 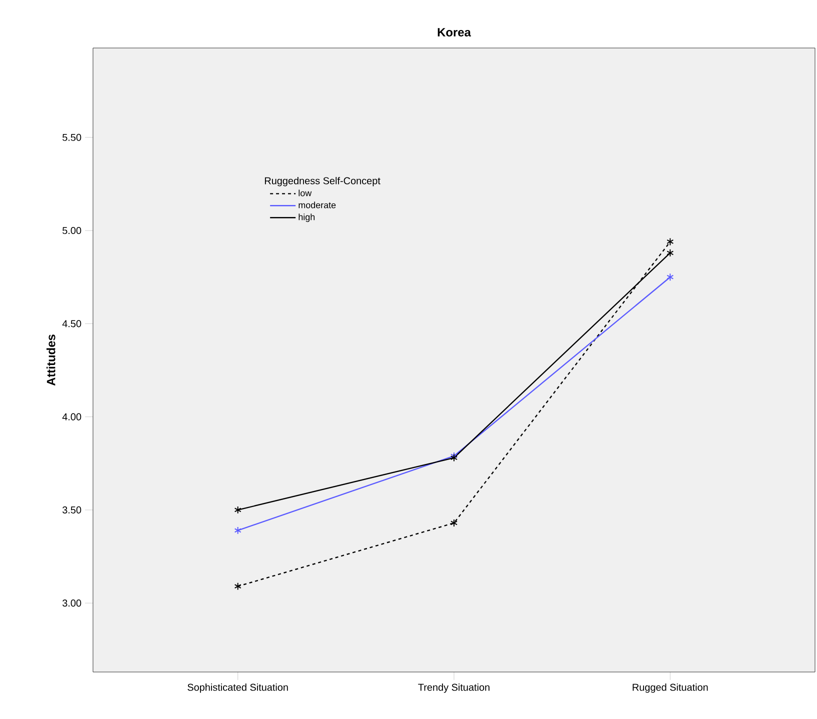 I want to click on legend-label: low, so click(x=305, y=193).